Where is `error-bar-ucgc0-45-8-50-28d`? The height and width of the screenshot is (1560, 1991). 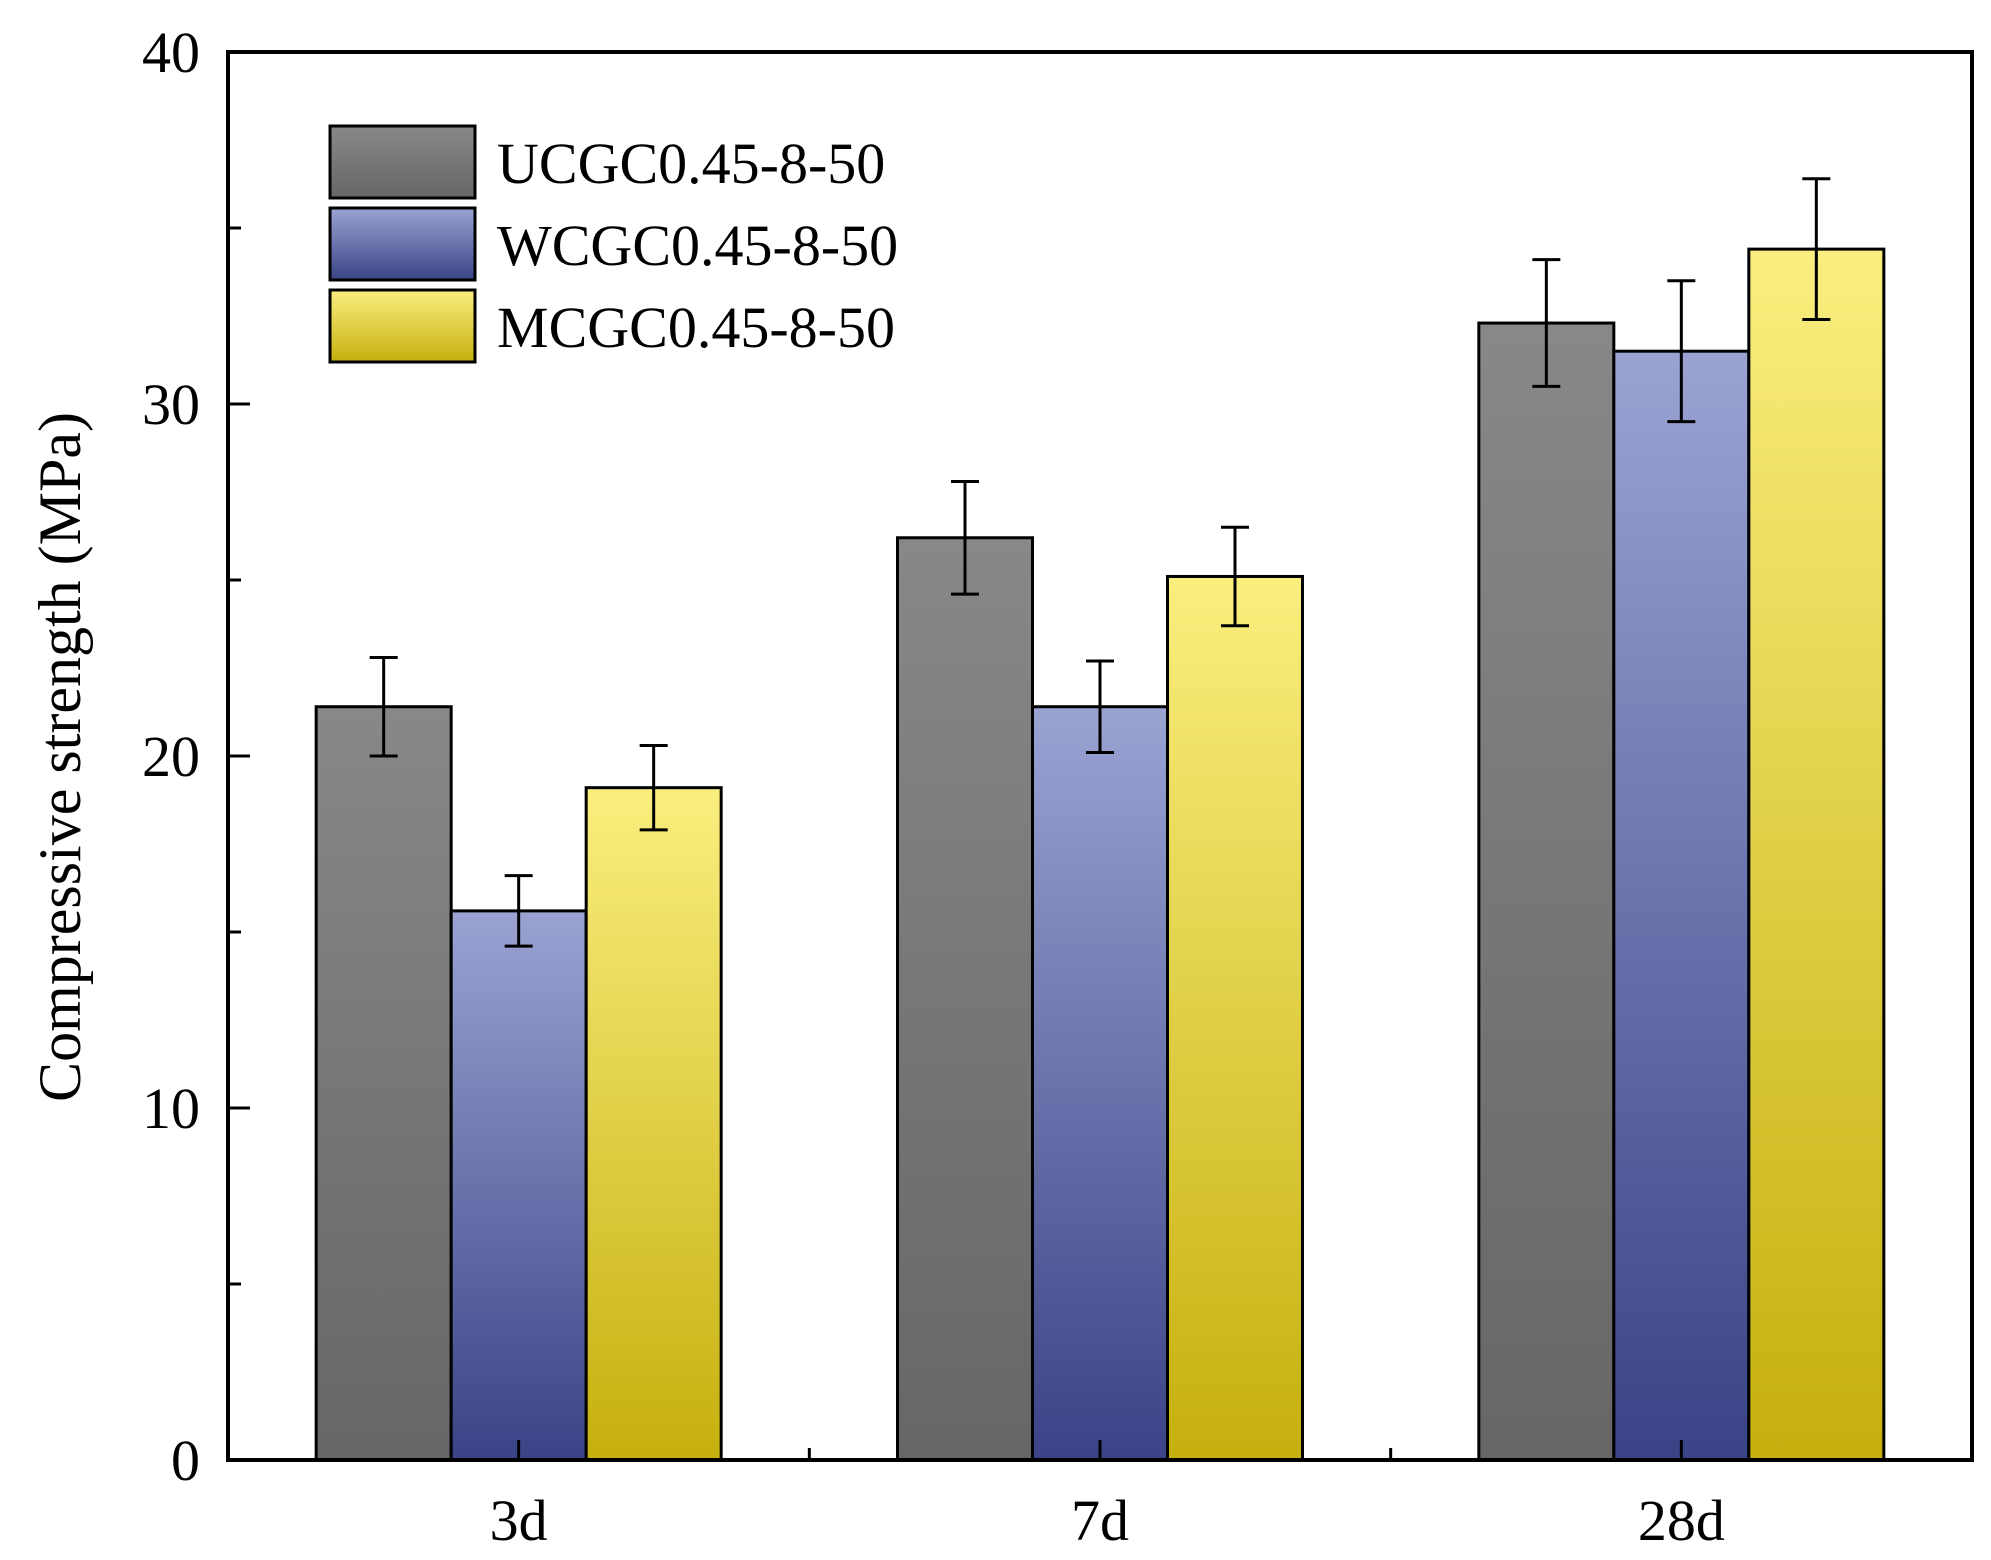 error-bar-ucgc0-45-8-50-28d is located at coordinates (1546, 323).